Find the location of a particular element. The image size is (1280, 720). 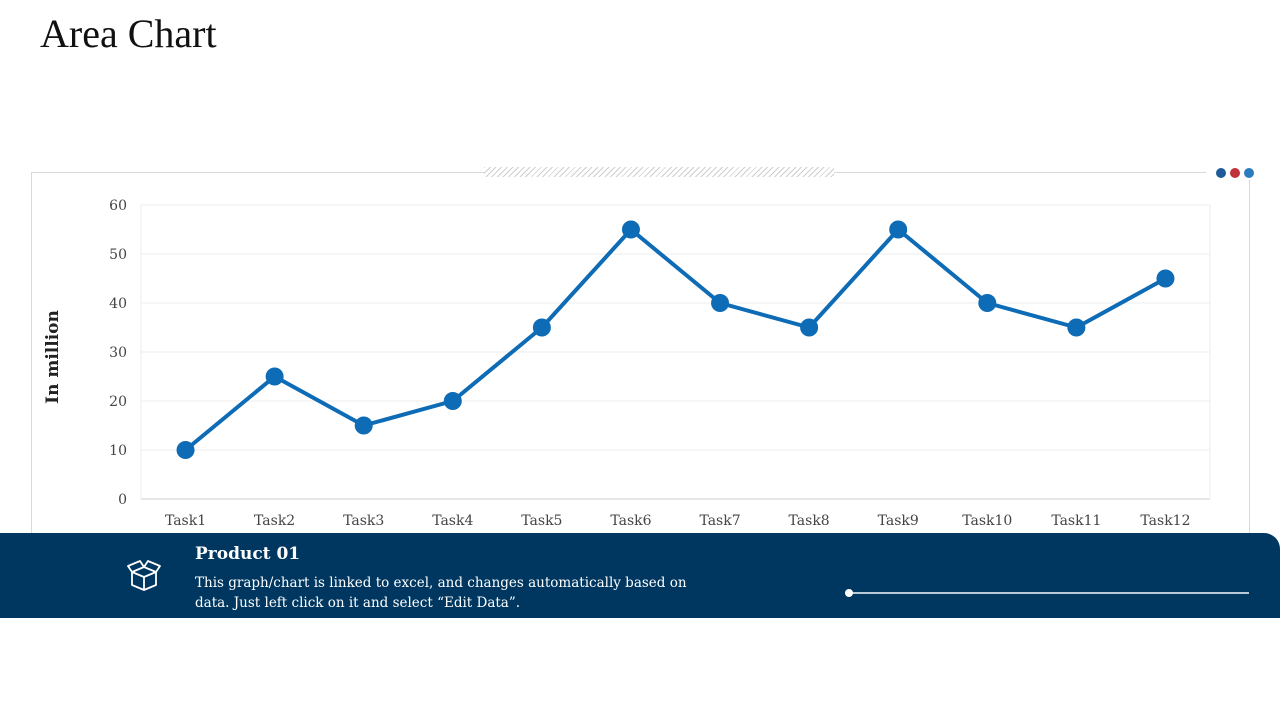

x-tick-label: Task10 is located at coordinates (987, 521).